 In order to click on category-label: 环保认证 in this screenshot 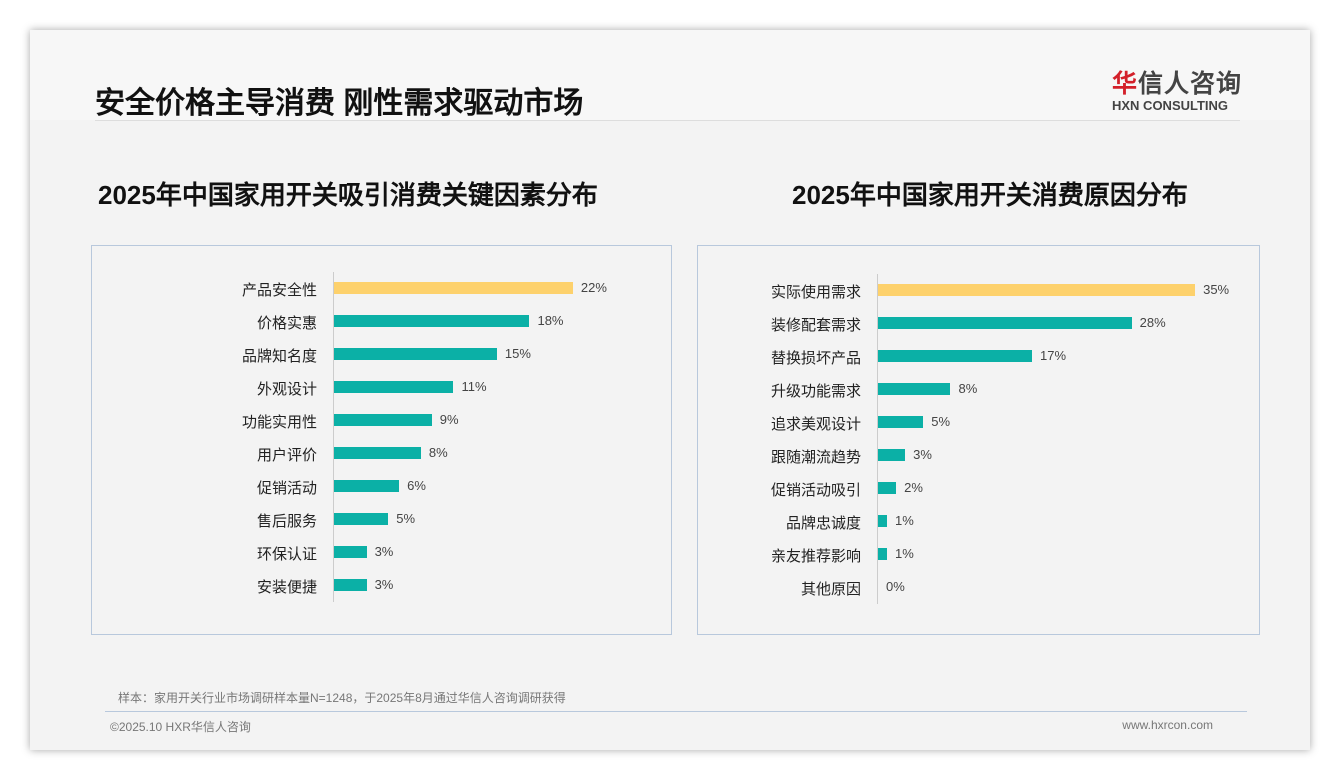, I will do `click(286, 554)`.